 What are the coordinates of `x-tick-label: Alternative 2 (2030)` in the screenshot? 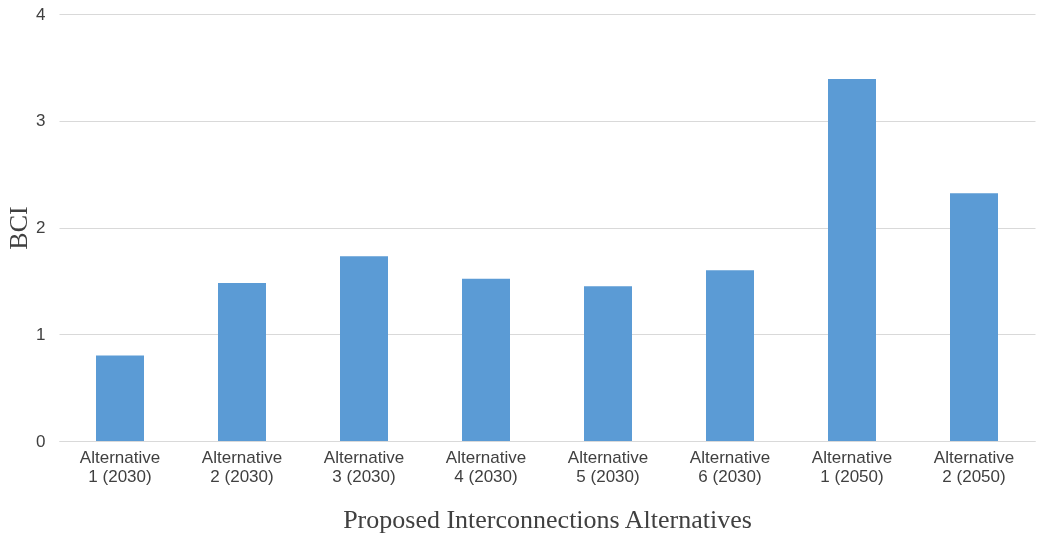 It's located at (242, 466).